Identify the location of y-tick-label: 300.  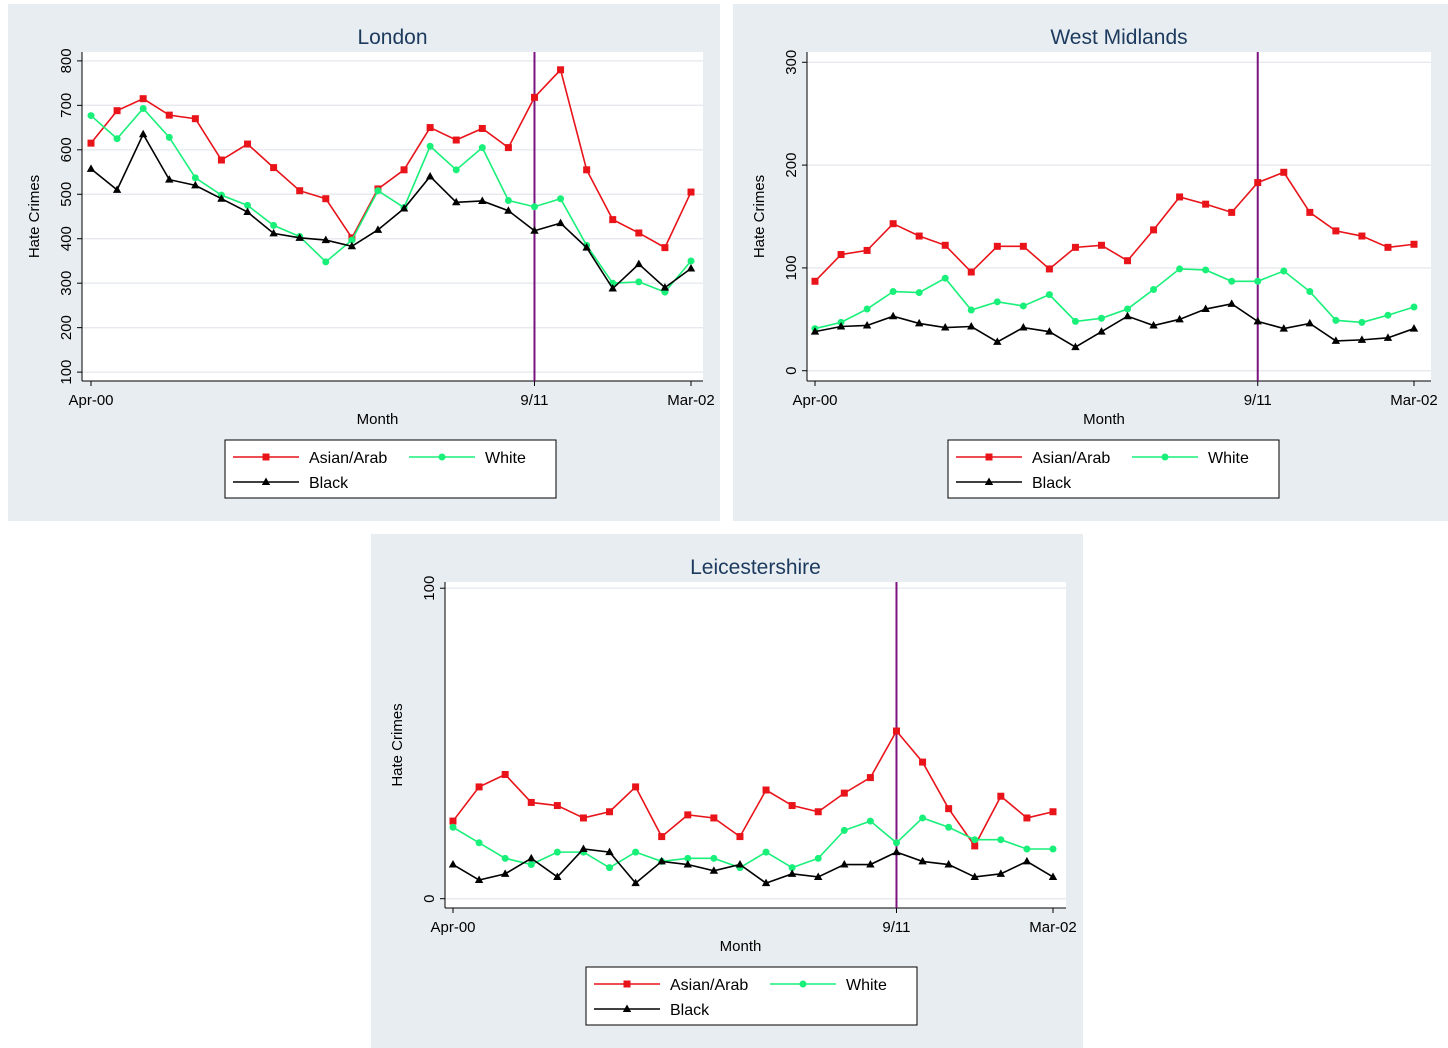
(791, 62).